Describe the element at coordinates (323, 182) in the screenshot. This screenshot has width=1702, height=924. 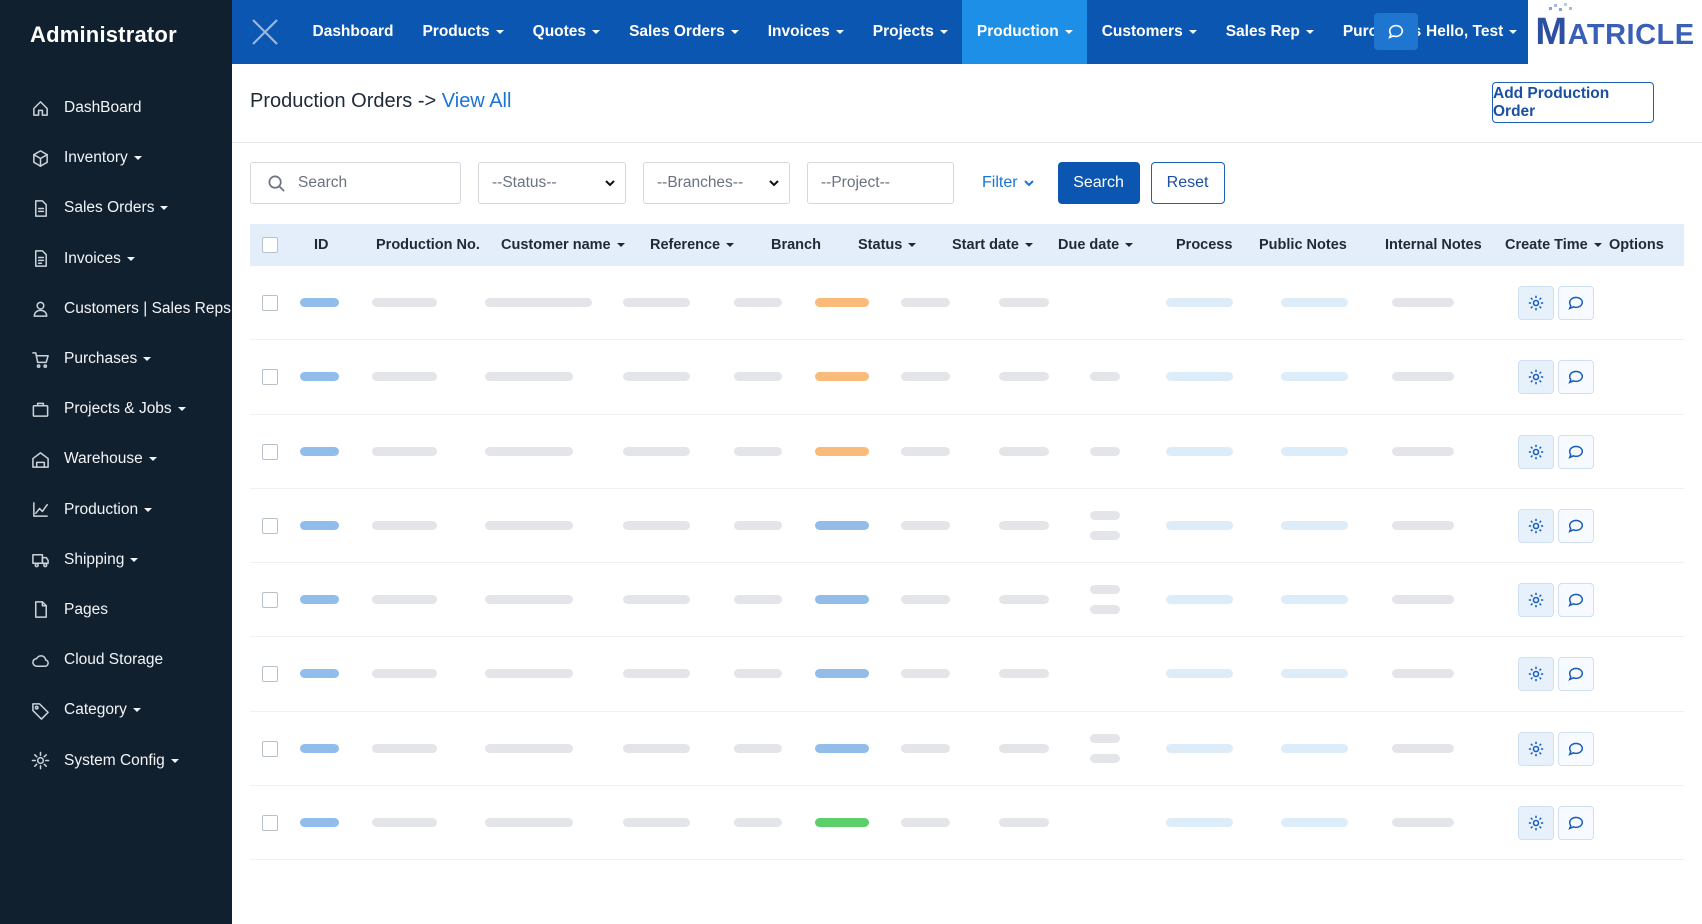
I see `search-placeholder: Search` at that location.